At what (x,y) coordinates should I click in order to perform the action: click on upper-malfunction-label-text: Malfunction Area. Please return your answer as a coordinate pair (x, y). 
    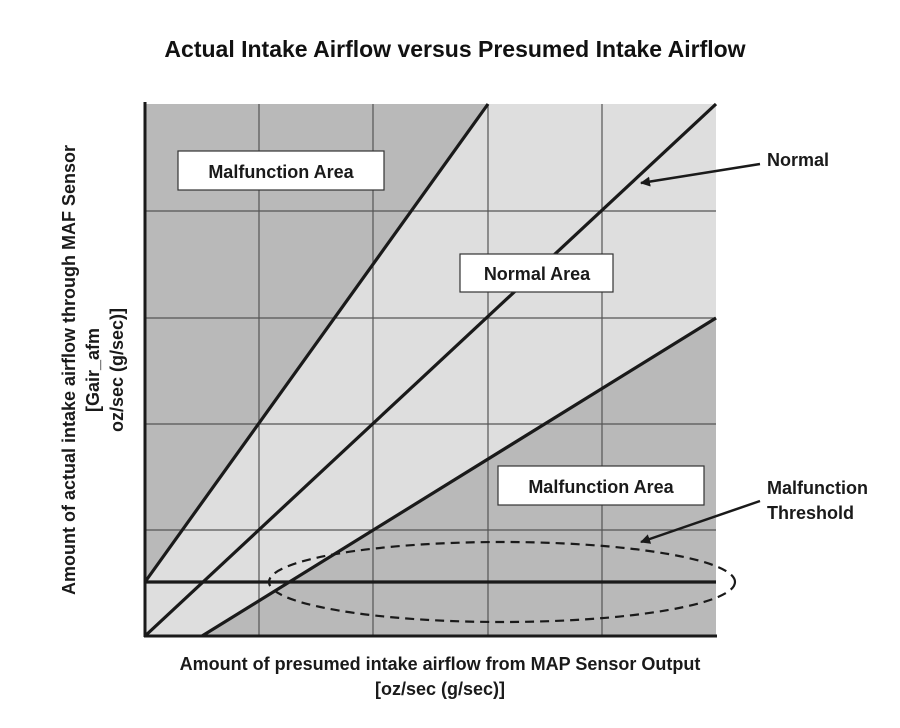
    Looking at the image, I should click on (281, 172).